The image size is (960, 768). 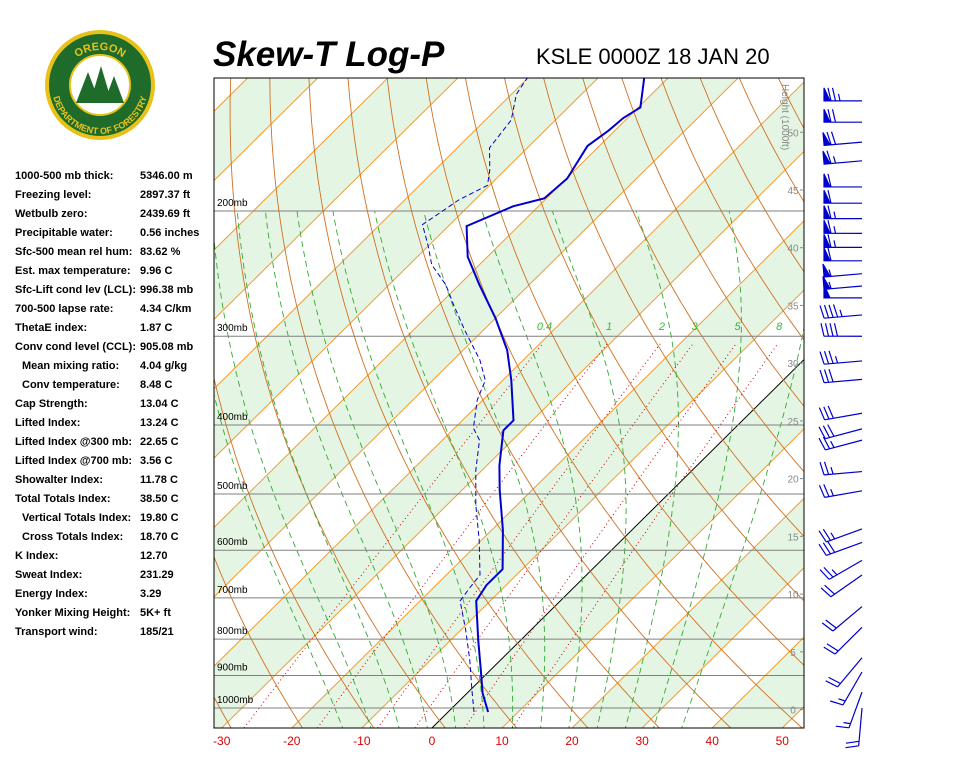 I want to click on y2-tick-label: 35, so click(x=793, y=306).